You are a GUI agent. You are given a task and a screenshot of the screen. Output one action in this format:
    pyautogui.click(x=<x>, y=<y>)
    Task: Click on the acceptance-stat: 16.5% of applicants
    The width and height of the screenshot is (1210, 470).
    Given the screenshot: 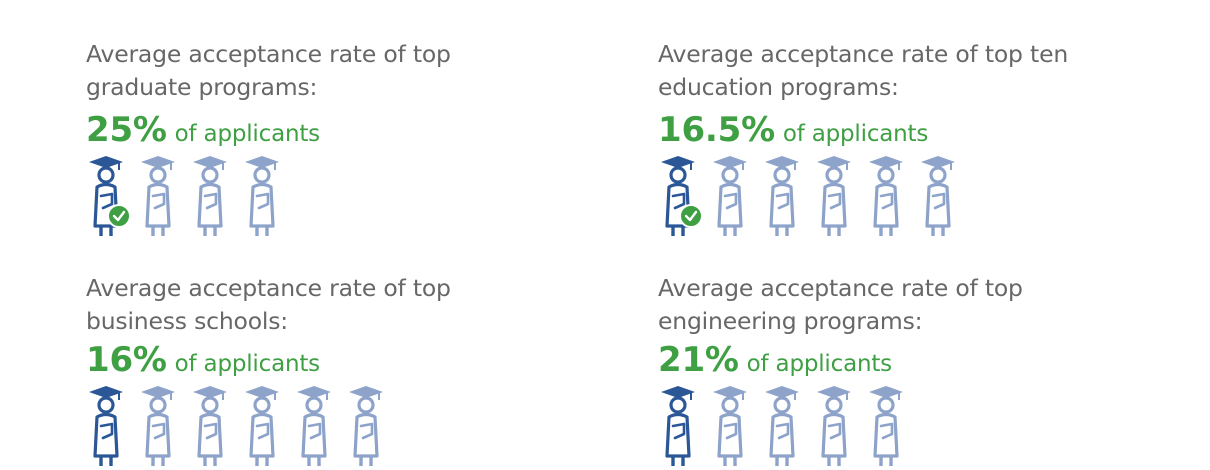 What is the action you would take?
    pyautogui.click(x=878, y=130)
    